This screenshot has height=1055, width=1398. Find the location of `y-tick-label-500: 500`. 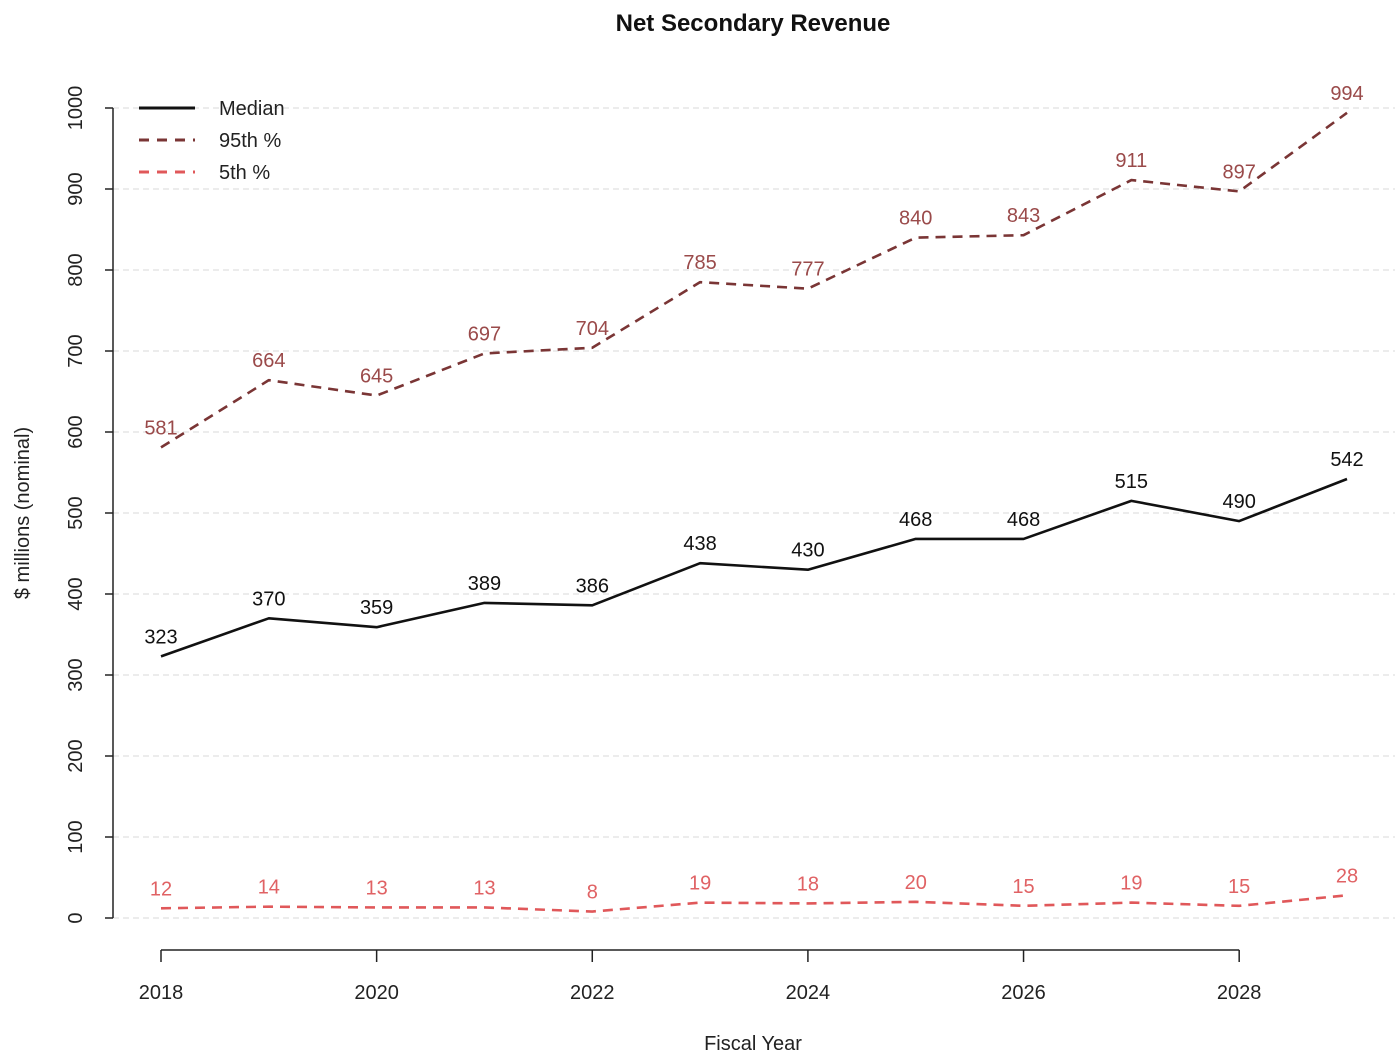

y-tick-label-500: 500 is located at coordinates (76, 512).